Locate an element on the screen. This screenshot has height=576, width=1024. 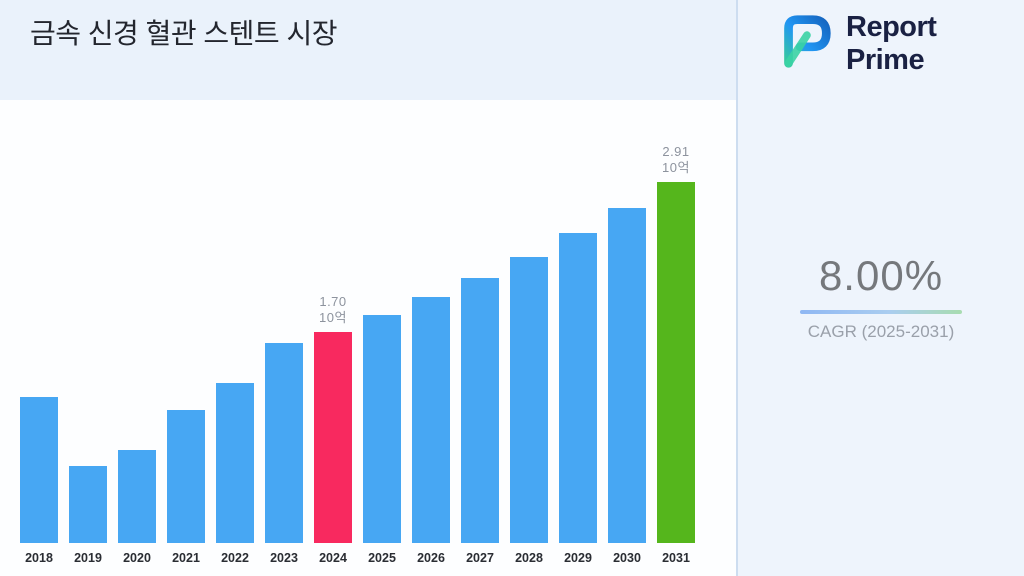
bar-group-2031: 2.91 10억 2031 is located at coordinates (676, 355).